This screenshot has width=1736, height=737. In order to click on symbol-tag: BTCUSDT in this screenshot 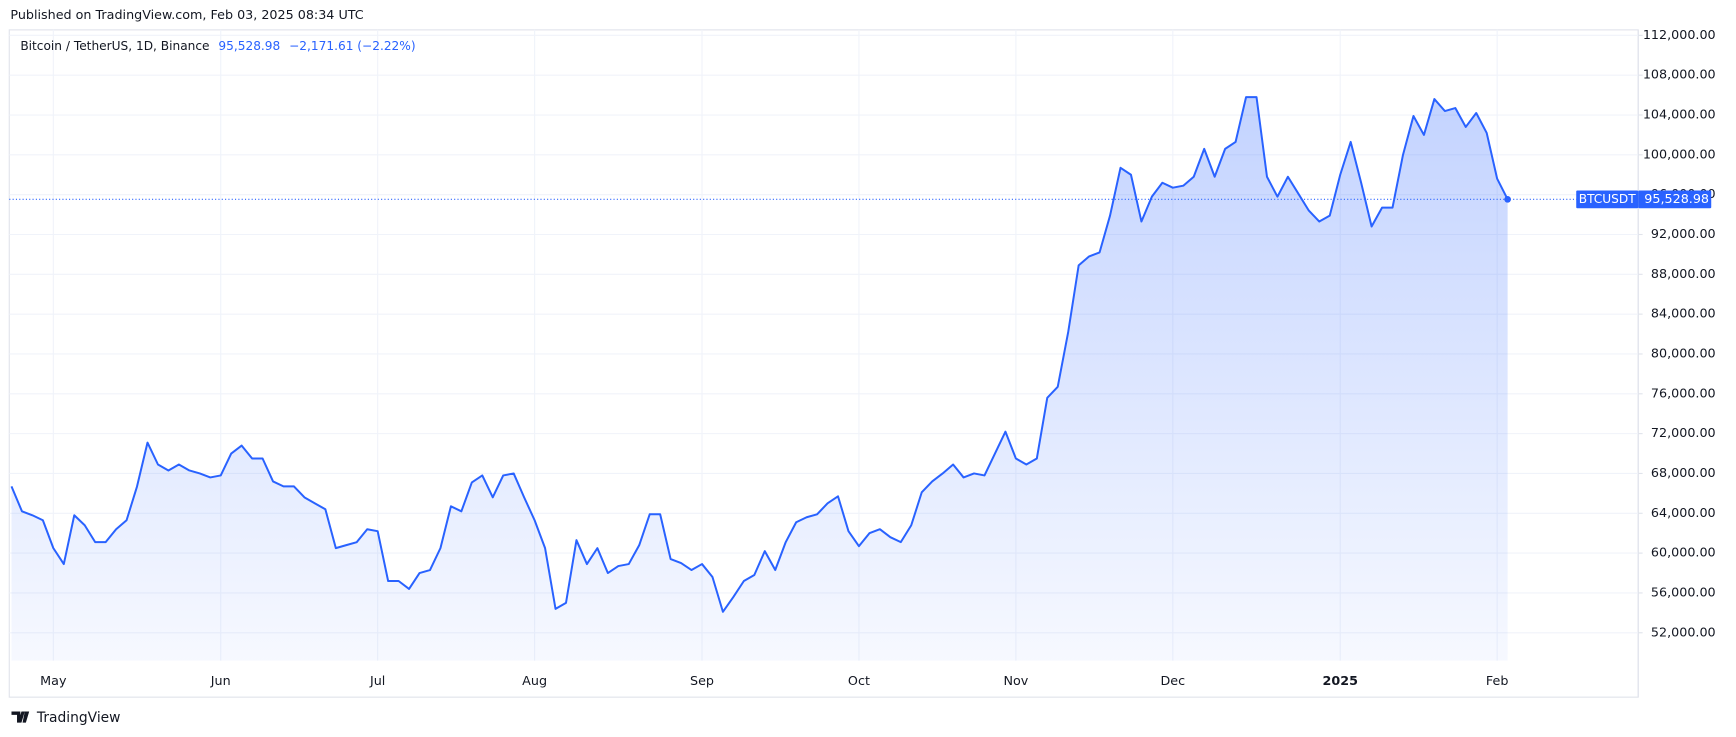, I will do `click(1608, 199)`.